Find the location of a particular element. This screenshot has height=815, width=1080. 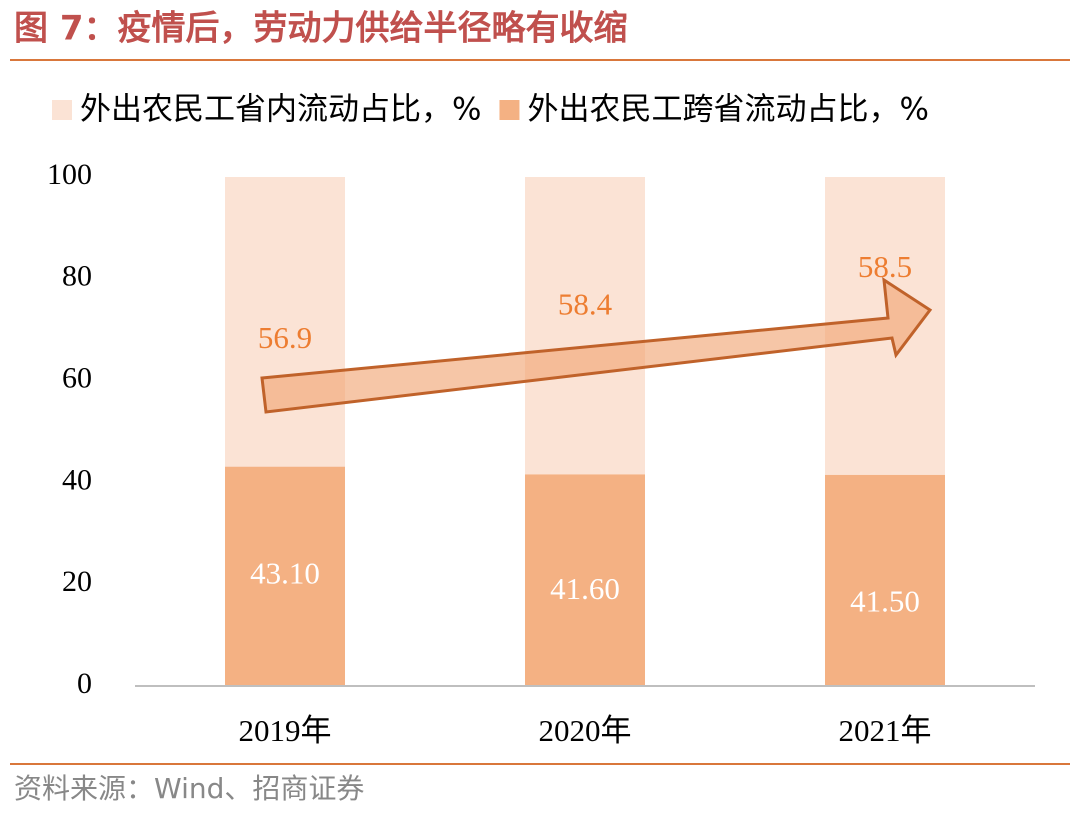

x-tick-label: 2021年 is located at coordinates (885, 730).